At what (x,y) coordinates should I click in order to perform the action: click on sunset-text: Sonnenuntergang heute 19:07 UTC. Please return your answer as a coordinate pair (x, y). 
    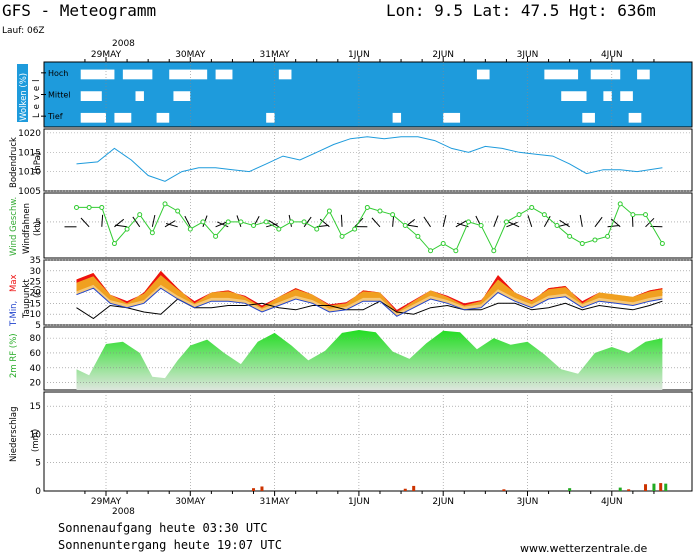
    Looking at the image, I should click on (170, 545).